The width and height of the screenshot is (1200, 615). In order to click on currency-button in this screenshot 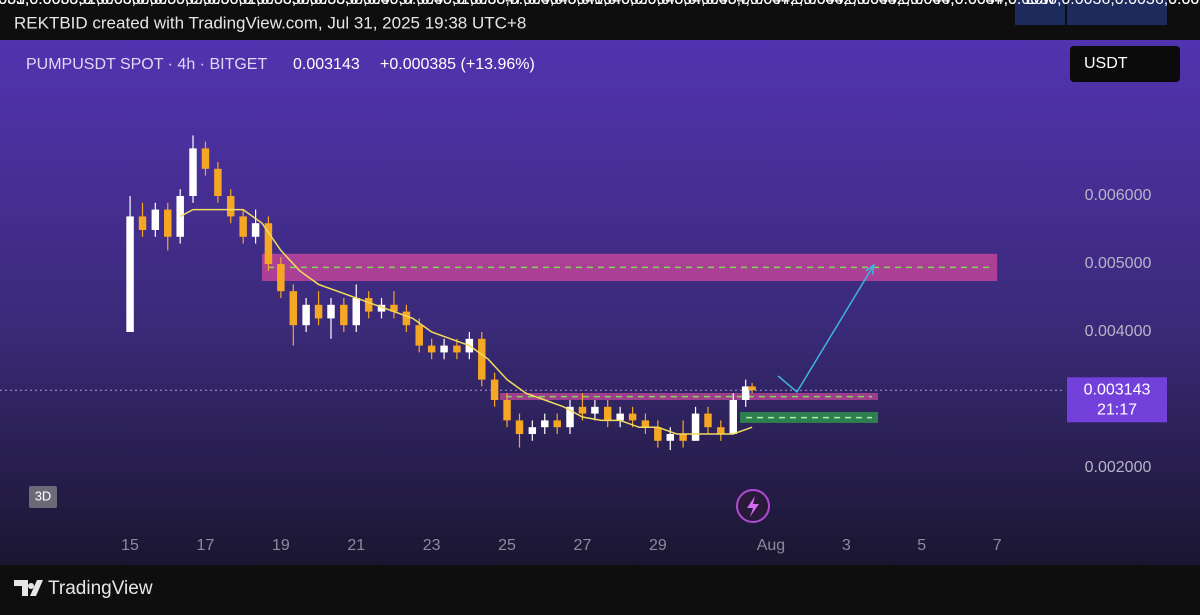, I will do `click(1125, 64)`.